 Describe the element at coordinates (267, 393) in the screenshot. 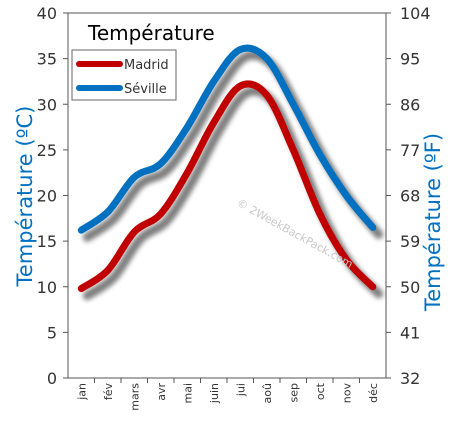

I see `x-tick-label: aoû` at that location.